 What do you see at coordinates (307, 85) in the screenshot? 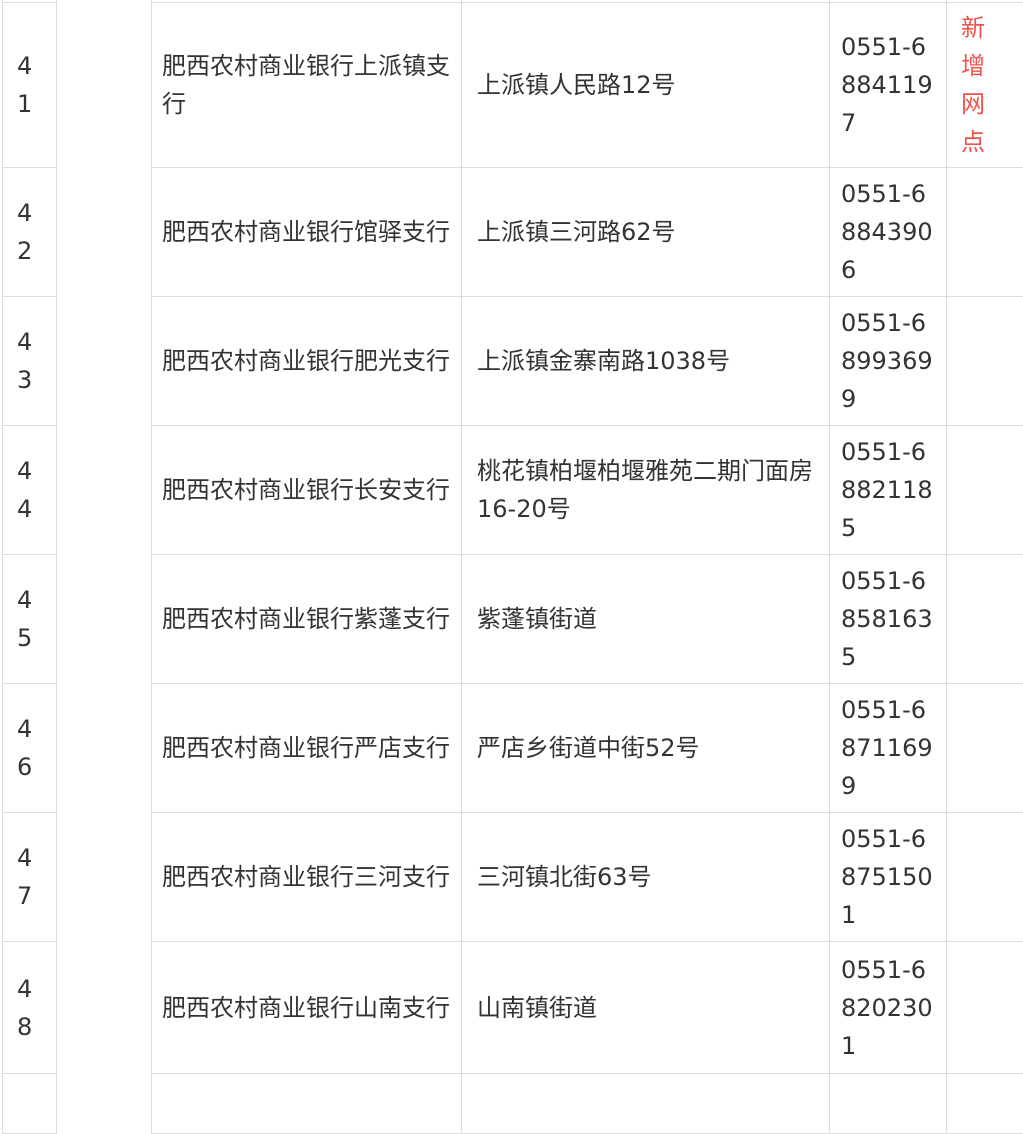
I see `branch-name-cell: 肥西农村商业银行上派镇支行` at bounding box center [307, 85].